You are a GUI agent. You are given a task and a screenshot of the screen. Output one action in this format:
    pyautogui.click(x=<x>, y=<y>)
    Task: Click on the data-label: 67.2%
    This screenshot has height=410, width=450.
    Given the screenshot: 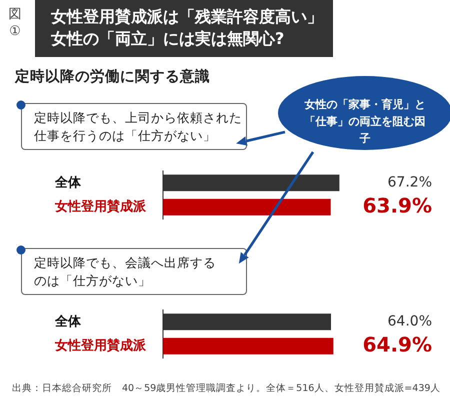 What is the action you would take?
    pyautogui.click(x=410, y=182)
    